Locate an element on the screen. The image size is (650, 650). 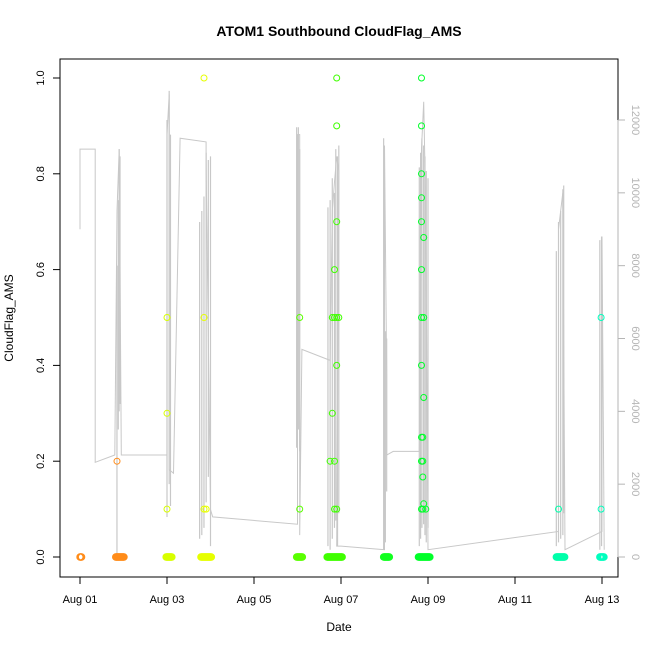
y2-tick-label: 6000 is located at coordinates (635, 338).